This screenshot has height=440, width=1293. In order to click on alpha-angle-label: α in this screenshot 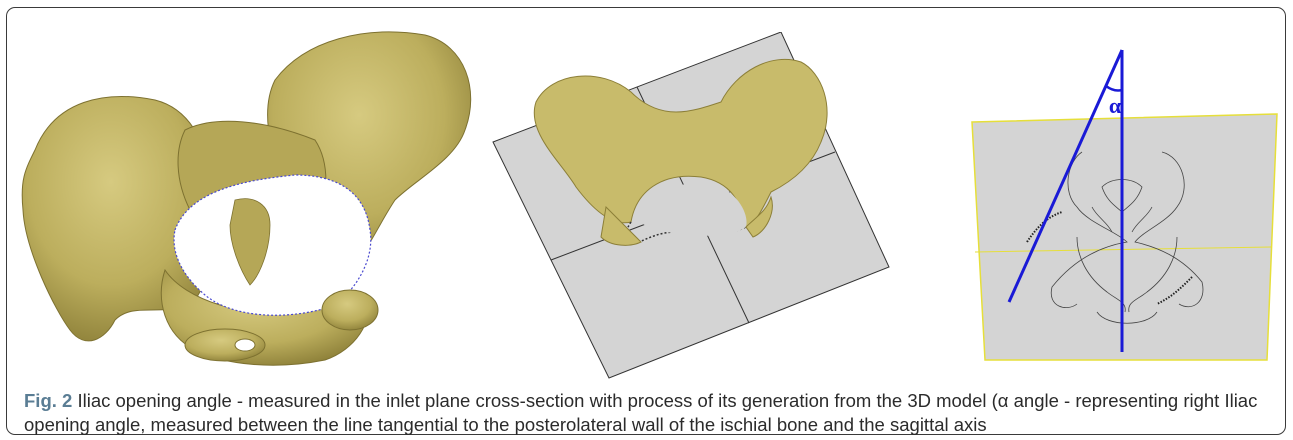, I will do `click(1115, 105)`.